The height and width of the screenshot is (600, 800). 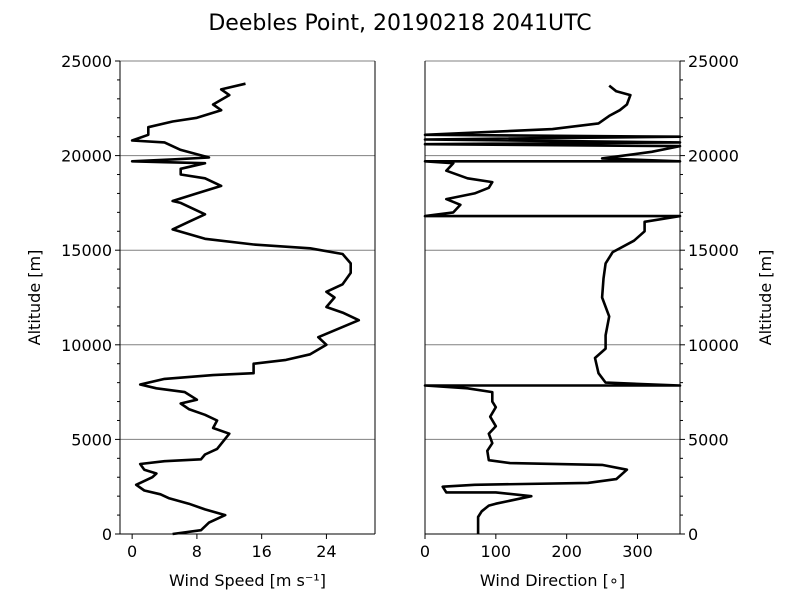 I want to click on x-tick-label: 300, so click(x=637, y=551).